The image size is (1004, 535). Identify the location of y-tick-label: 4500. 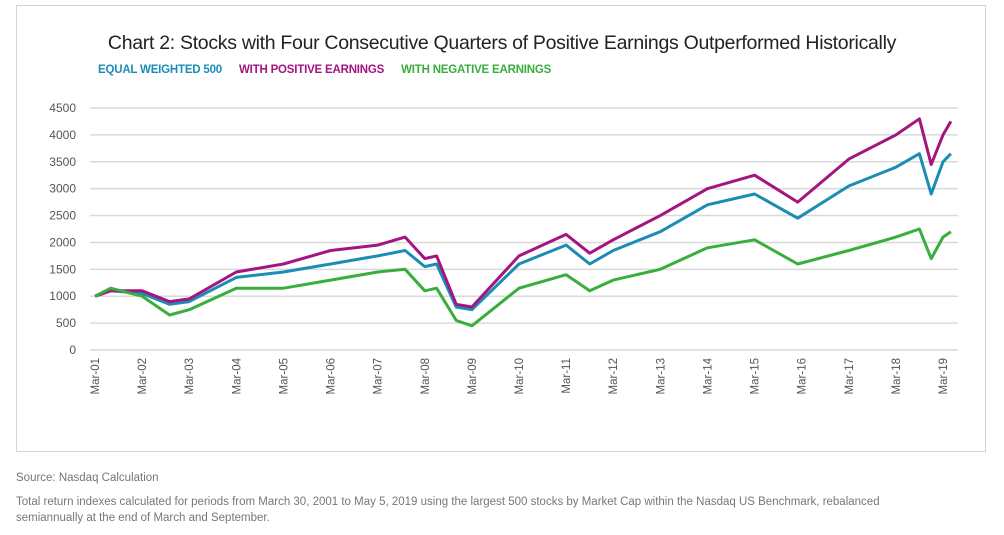
(62, 108).